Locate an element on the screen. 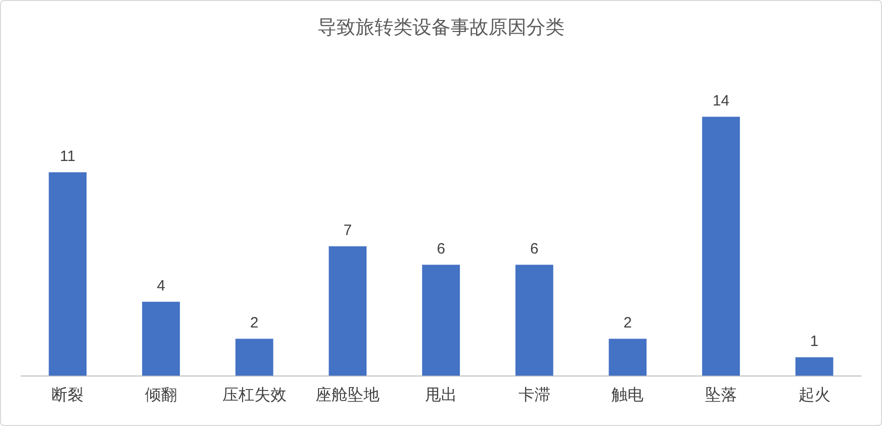 This screenshot has width=882, height=426. x-tick-label: 倾翻 is located at coordinates (161, 395).